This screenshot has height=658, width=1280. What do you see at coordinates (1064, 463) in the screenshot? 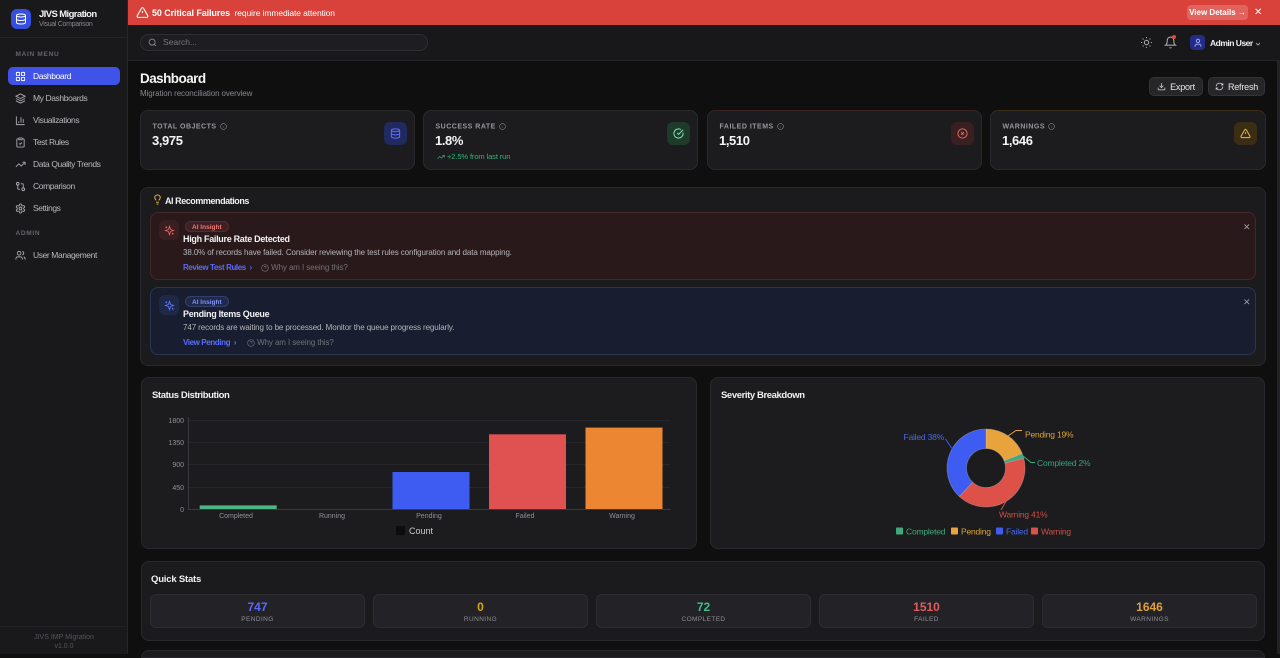
I see `svg-text: Completed 2%` at bounding box center [1064, 463].